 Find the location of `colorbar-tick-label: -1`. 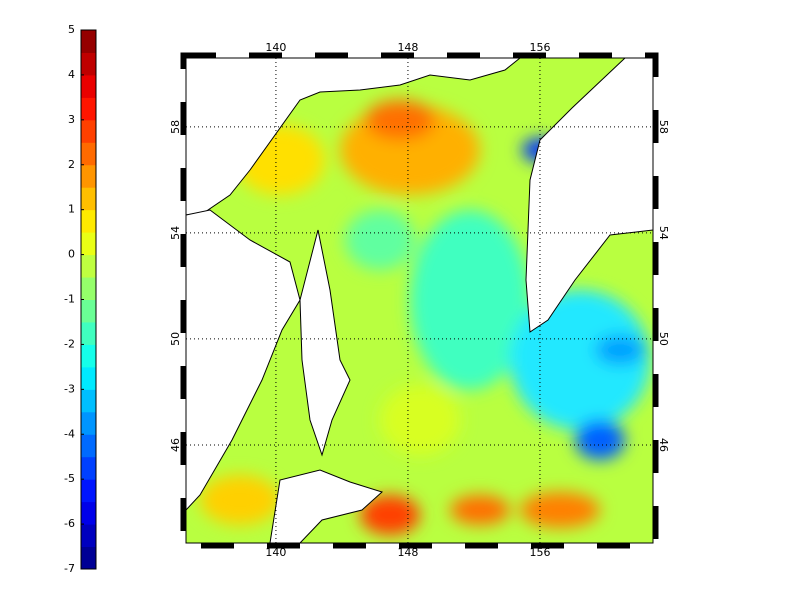

colorbar-tick-label: -1 is located at coordinates (69, 299).